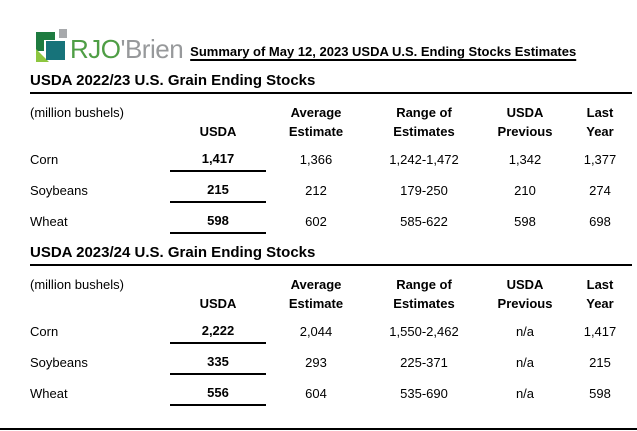 This screenshot has height=431, width=637. What do you see at coordinates (218, 218) in the screenshot?
I see `usda-value: 598` at bounding box center [218, 218].